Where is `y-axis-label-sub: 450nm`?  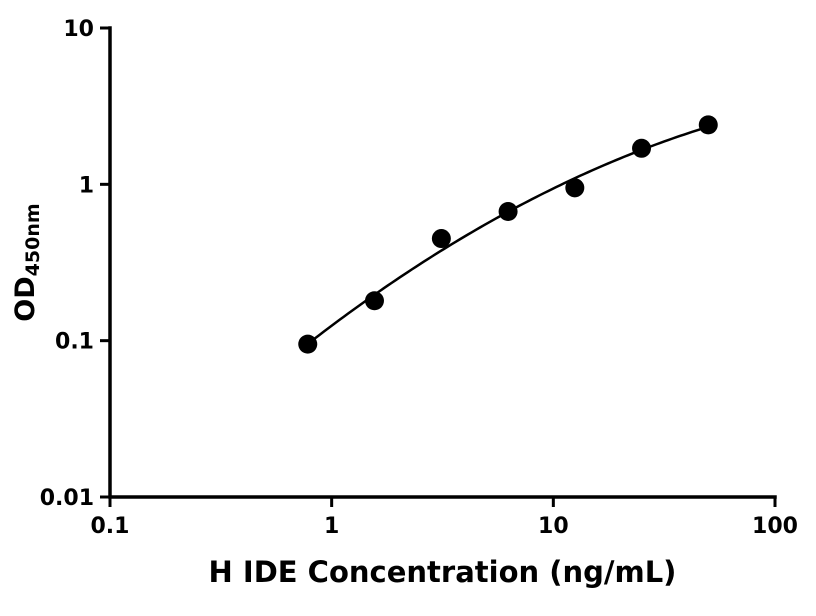
y-axis-label-sub: 450nm is located at coordinates (33, 239).